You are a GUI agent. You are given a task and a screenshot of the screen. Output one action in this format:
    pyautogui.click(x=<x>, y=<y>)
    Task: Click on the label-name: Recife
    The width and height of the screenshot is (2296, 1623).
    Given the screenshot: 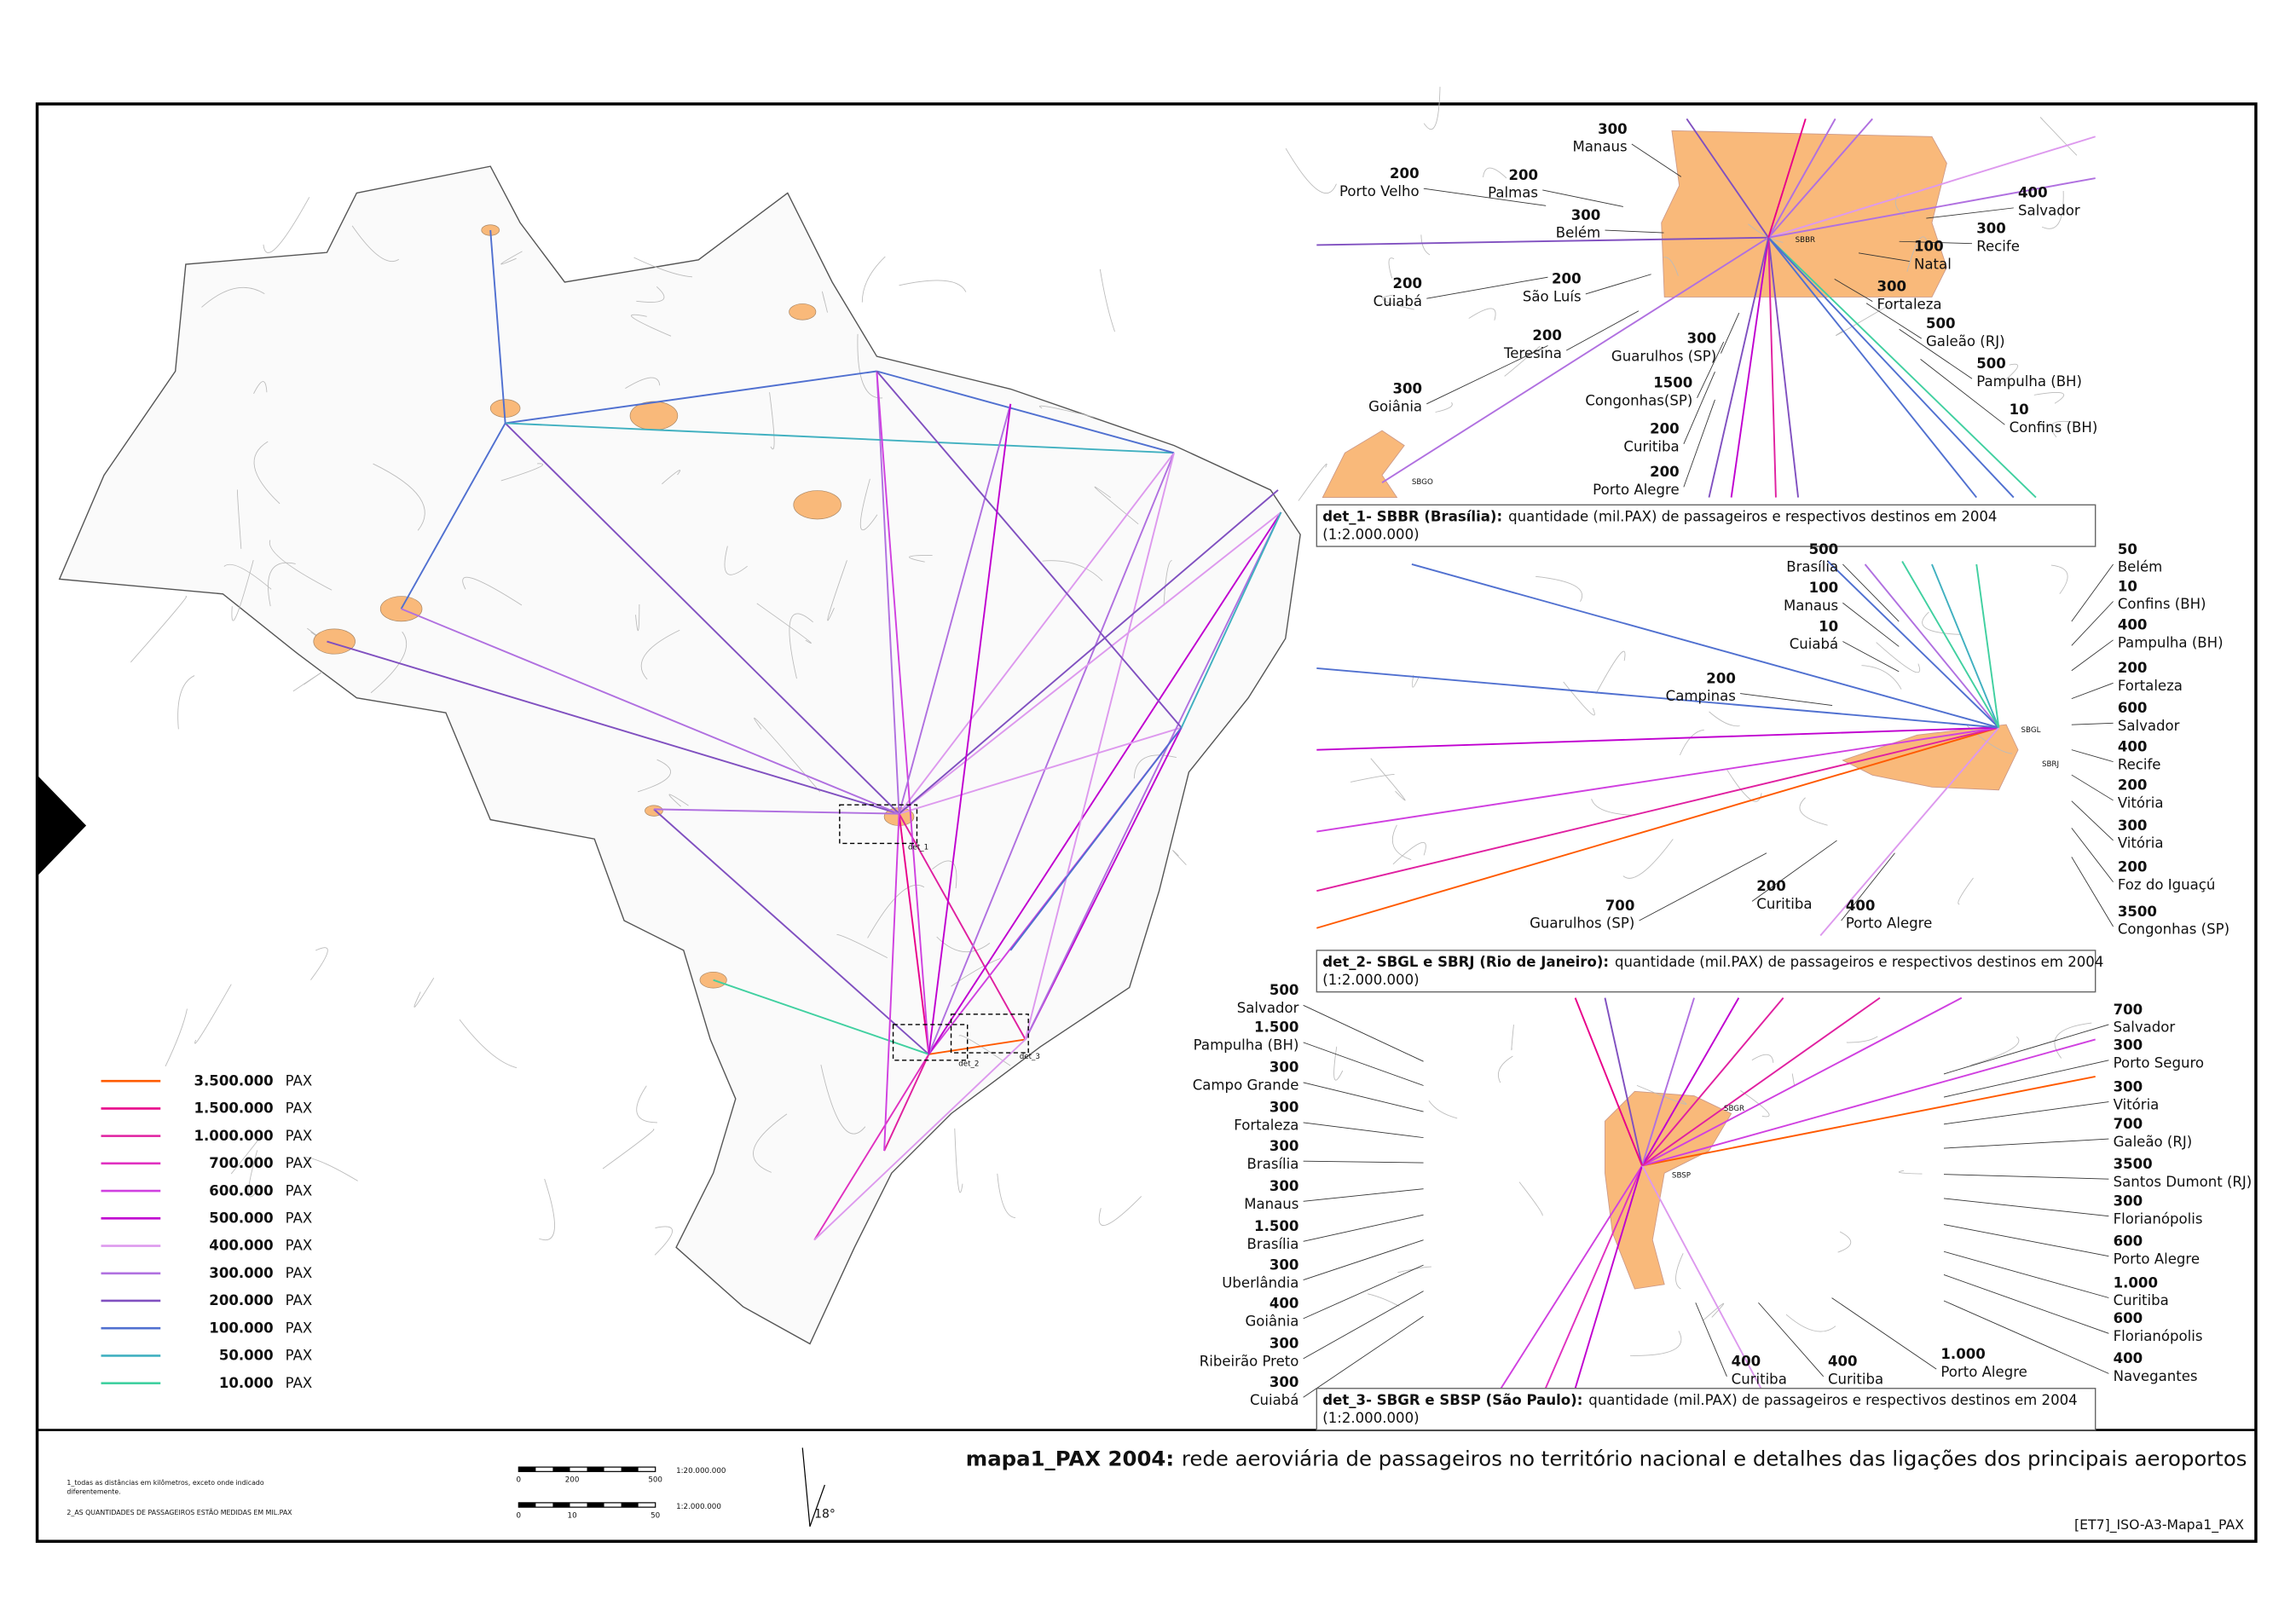 What is the action you would take?
    pyautogui.click(x=2139, y=764)
    